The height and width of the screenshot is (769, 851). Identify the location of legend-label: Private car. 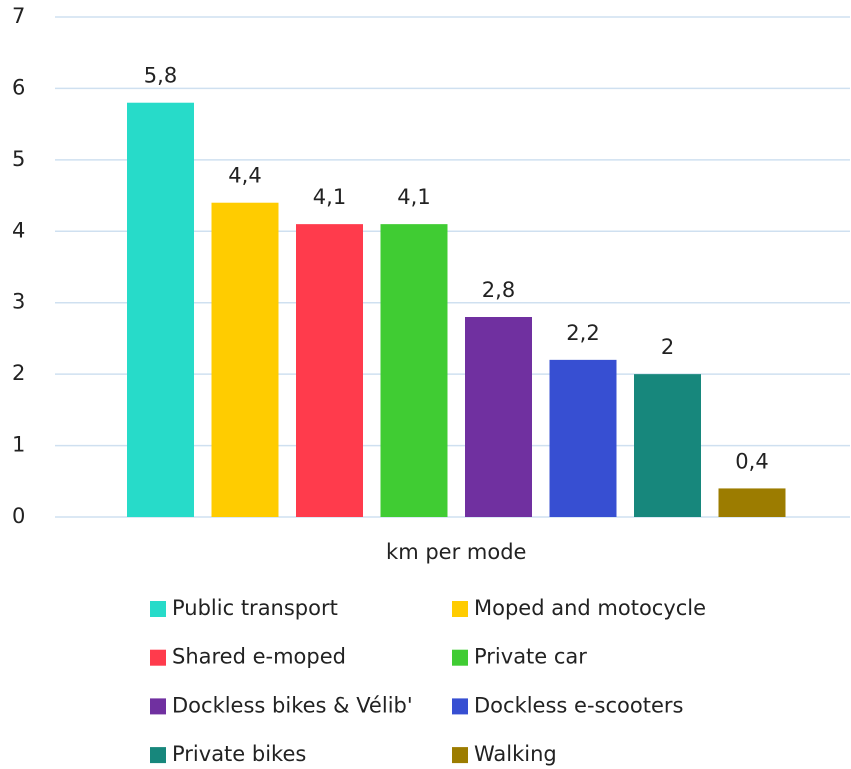
(530, 657).